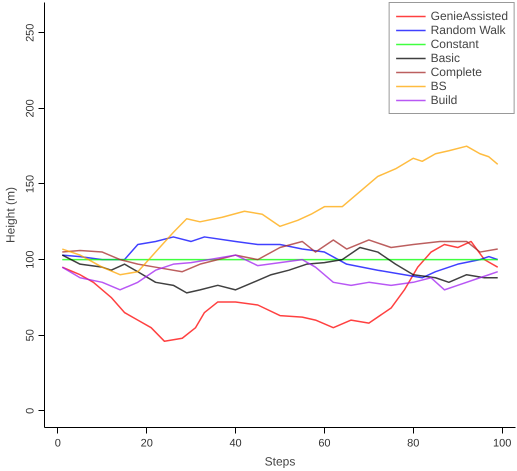 This screenshot has height=471, width=517. Describe the element at coordinates (30, 108) in the screenshot. I see `y-tick-label: 200` at that location.